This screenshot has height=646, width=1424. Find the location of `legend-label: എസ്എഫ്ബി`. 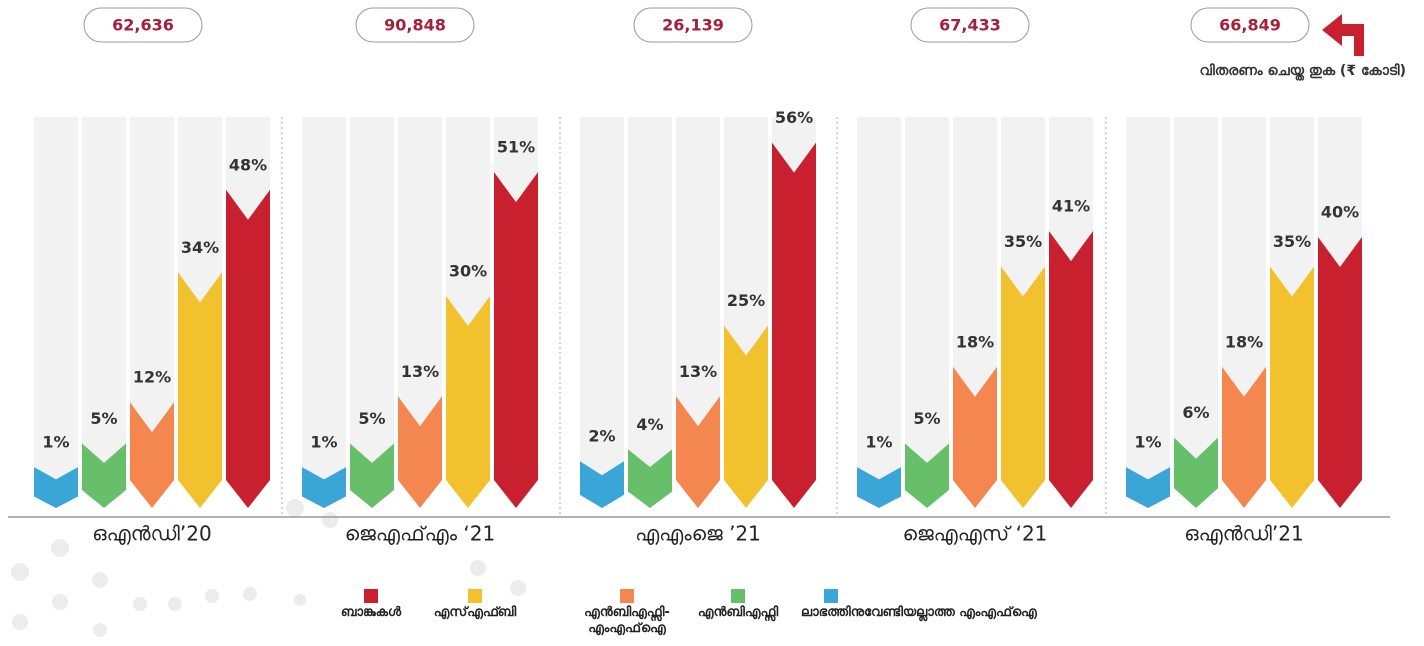

legend-label: എസ്എഫ്ബി is located at coordinates (475, 612).